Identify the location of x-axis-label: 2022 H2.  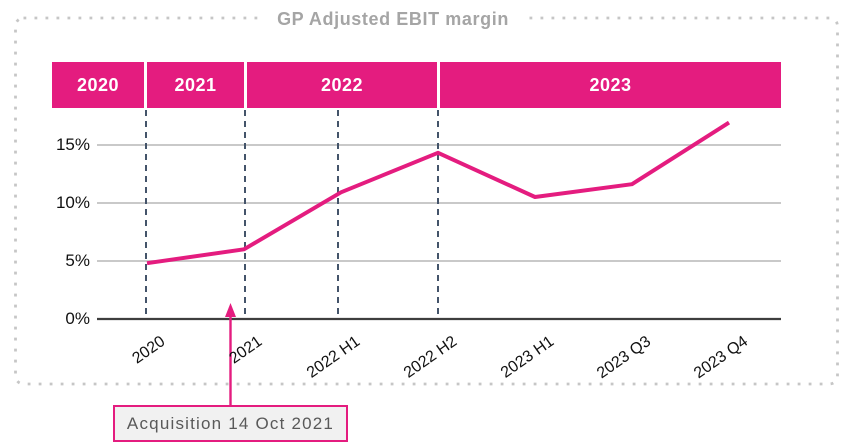
(430, 357).